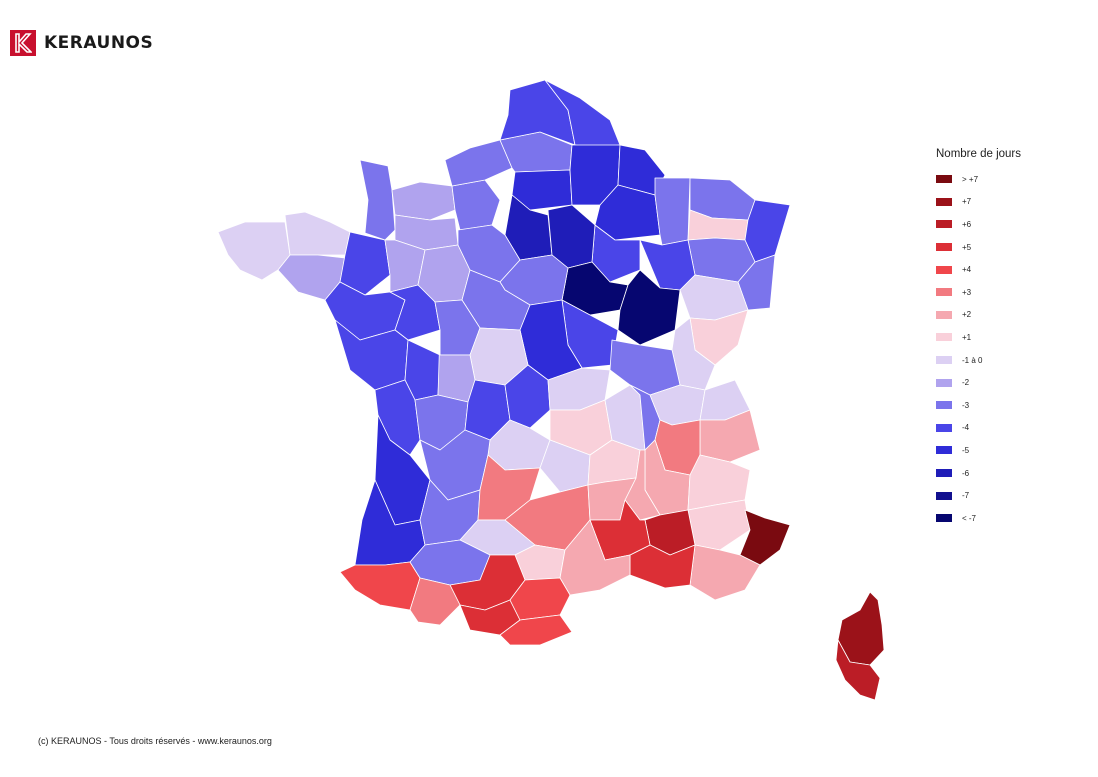 The image size is (1098, 777). What do you see at coordinates (978, 405) in the screenshot?
I see `legend-item: -3` at bounding box center [978, 405].